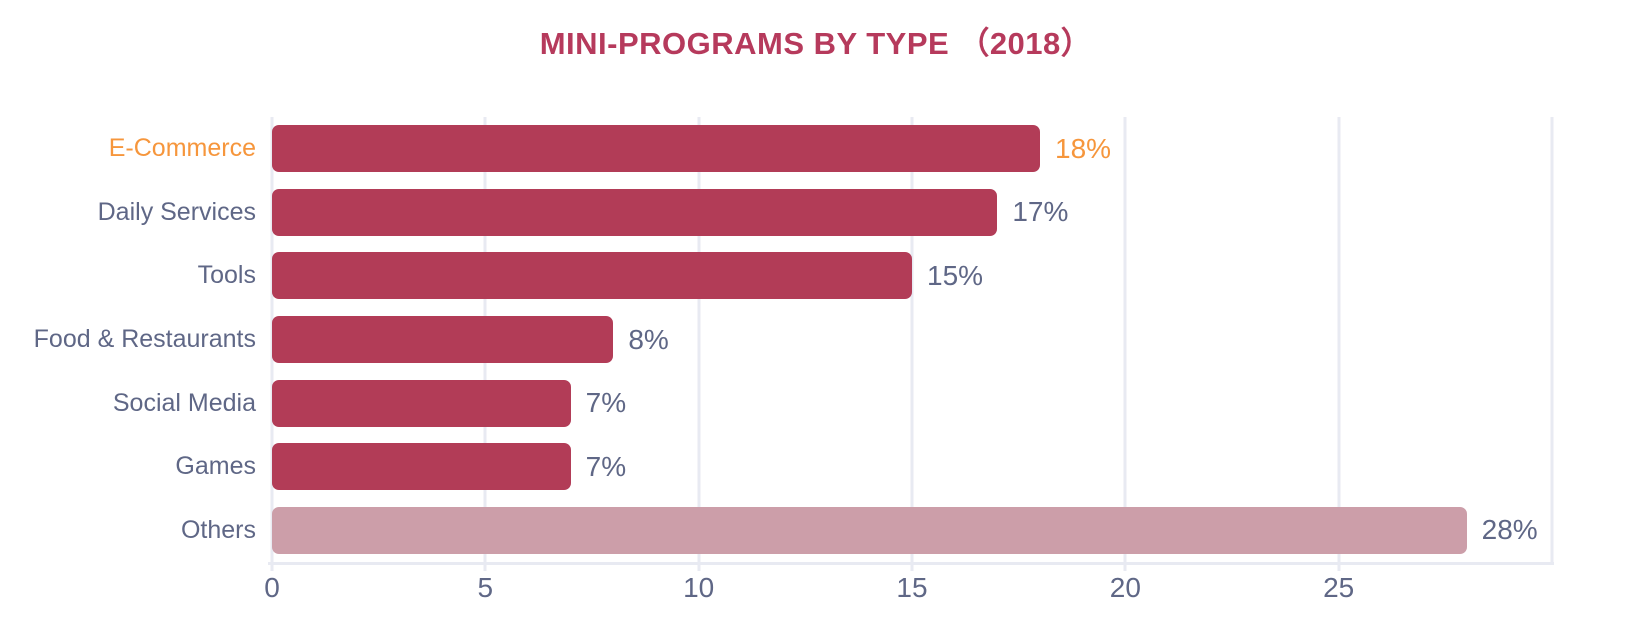  Describe the element at coordinates (272, 587) in the screenshot. I see `x-tick-label: 0` at that location.